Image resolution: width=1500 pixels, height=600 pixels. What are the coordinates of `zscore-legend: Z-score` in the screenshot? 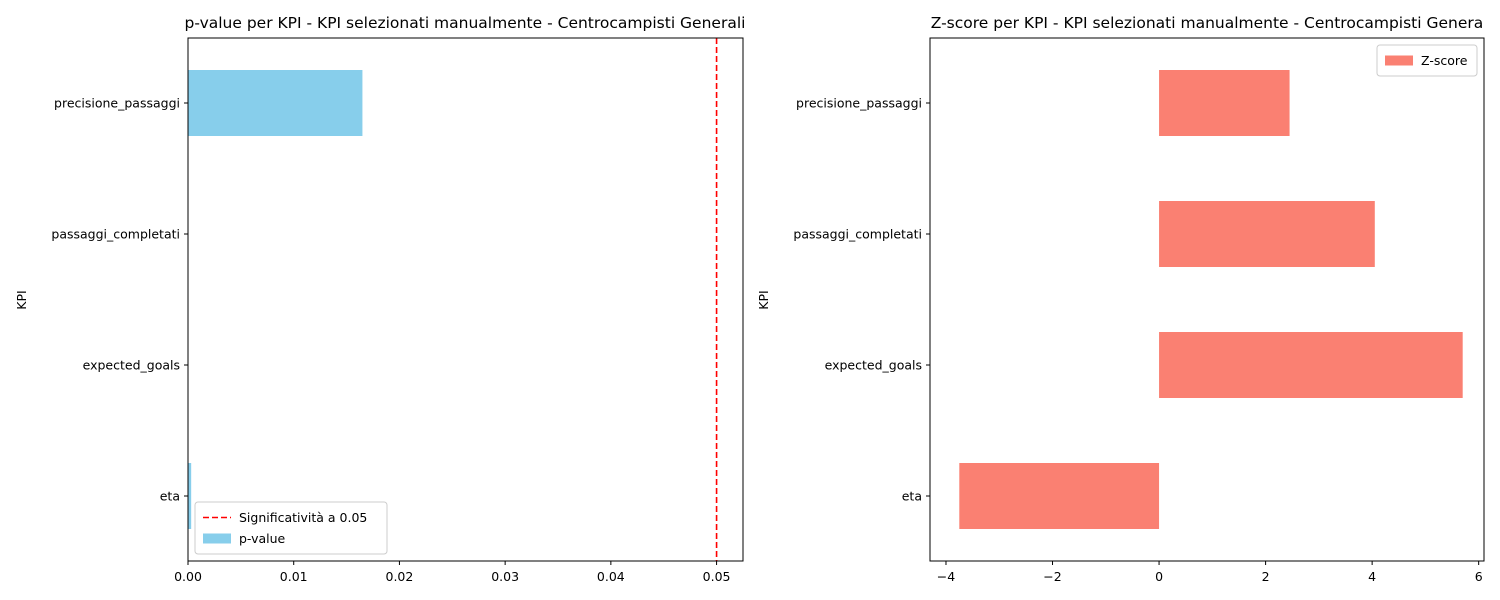 It's located at (1427, 60).